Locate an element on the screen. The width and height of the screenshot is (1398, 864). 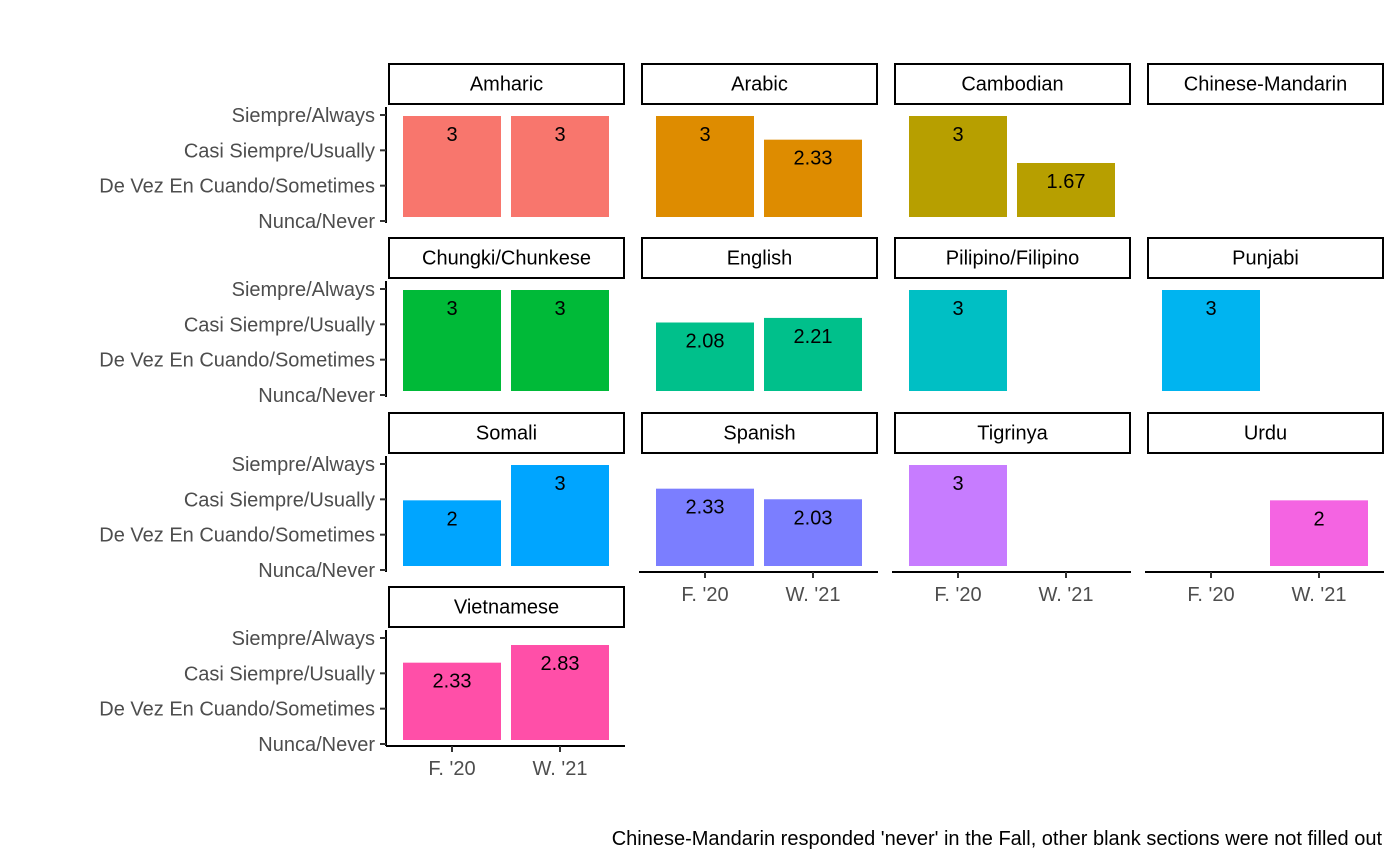
facet-strip-label: Chinese-Mandarin is located at coordinates (1265, 85).